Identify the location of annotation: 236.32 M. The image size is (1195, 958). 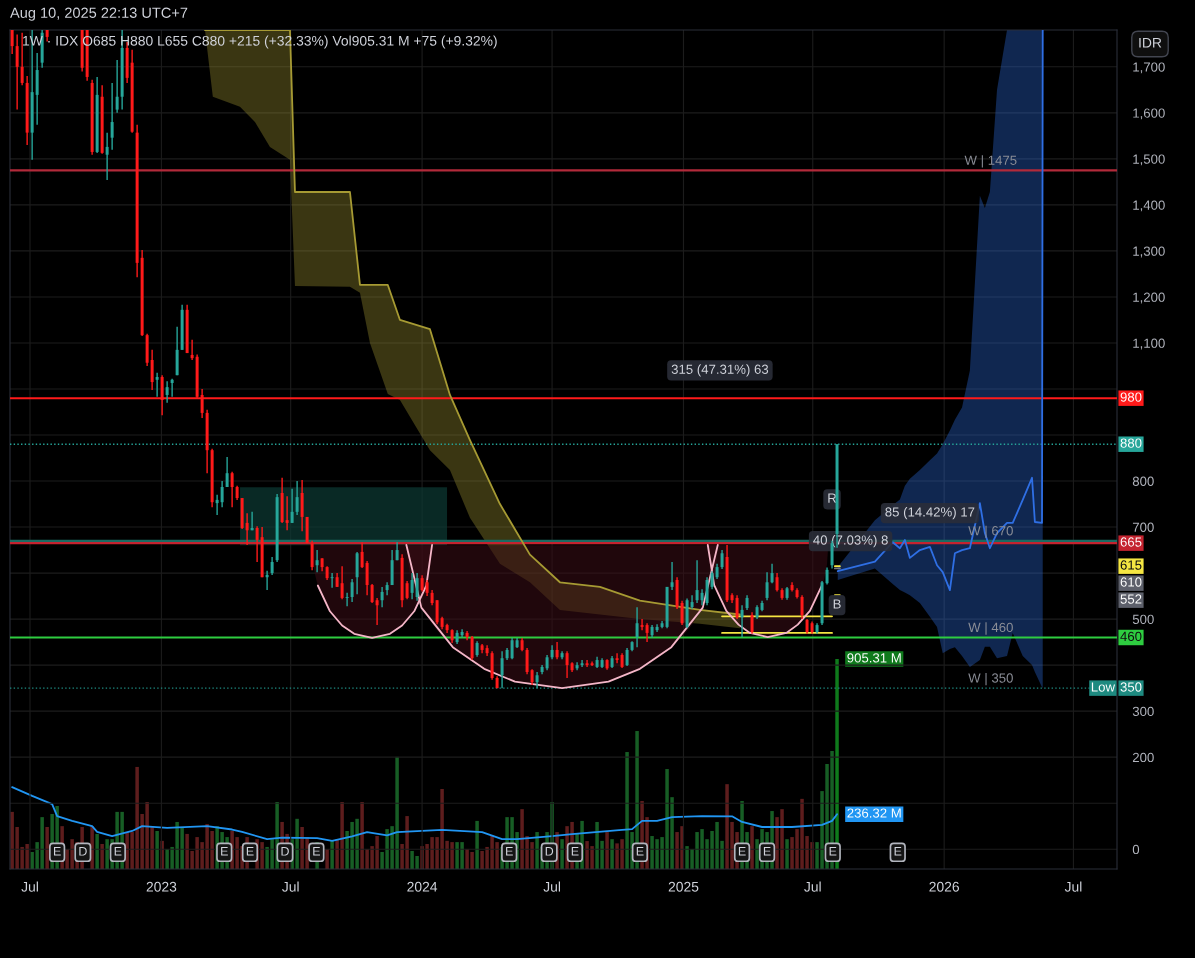
(874, 813).